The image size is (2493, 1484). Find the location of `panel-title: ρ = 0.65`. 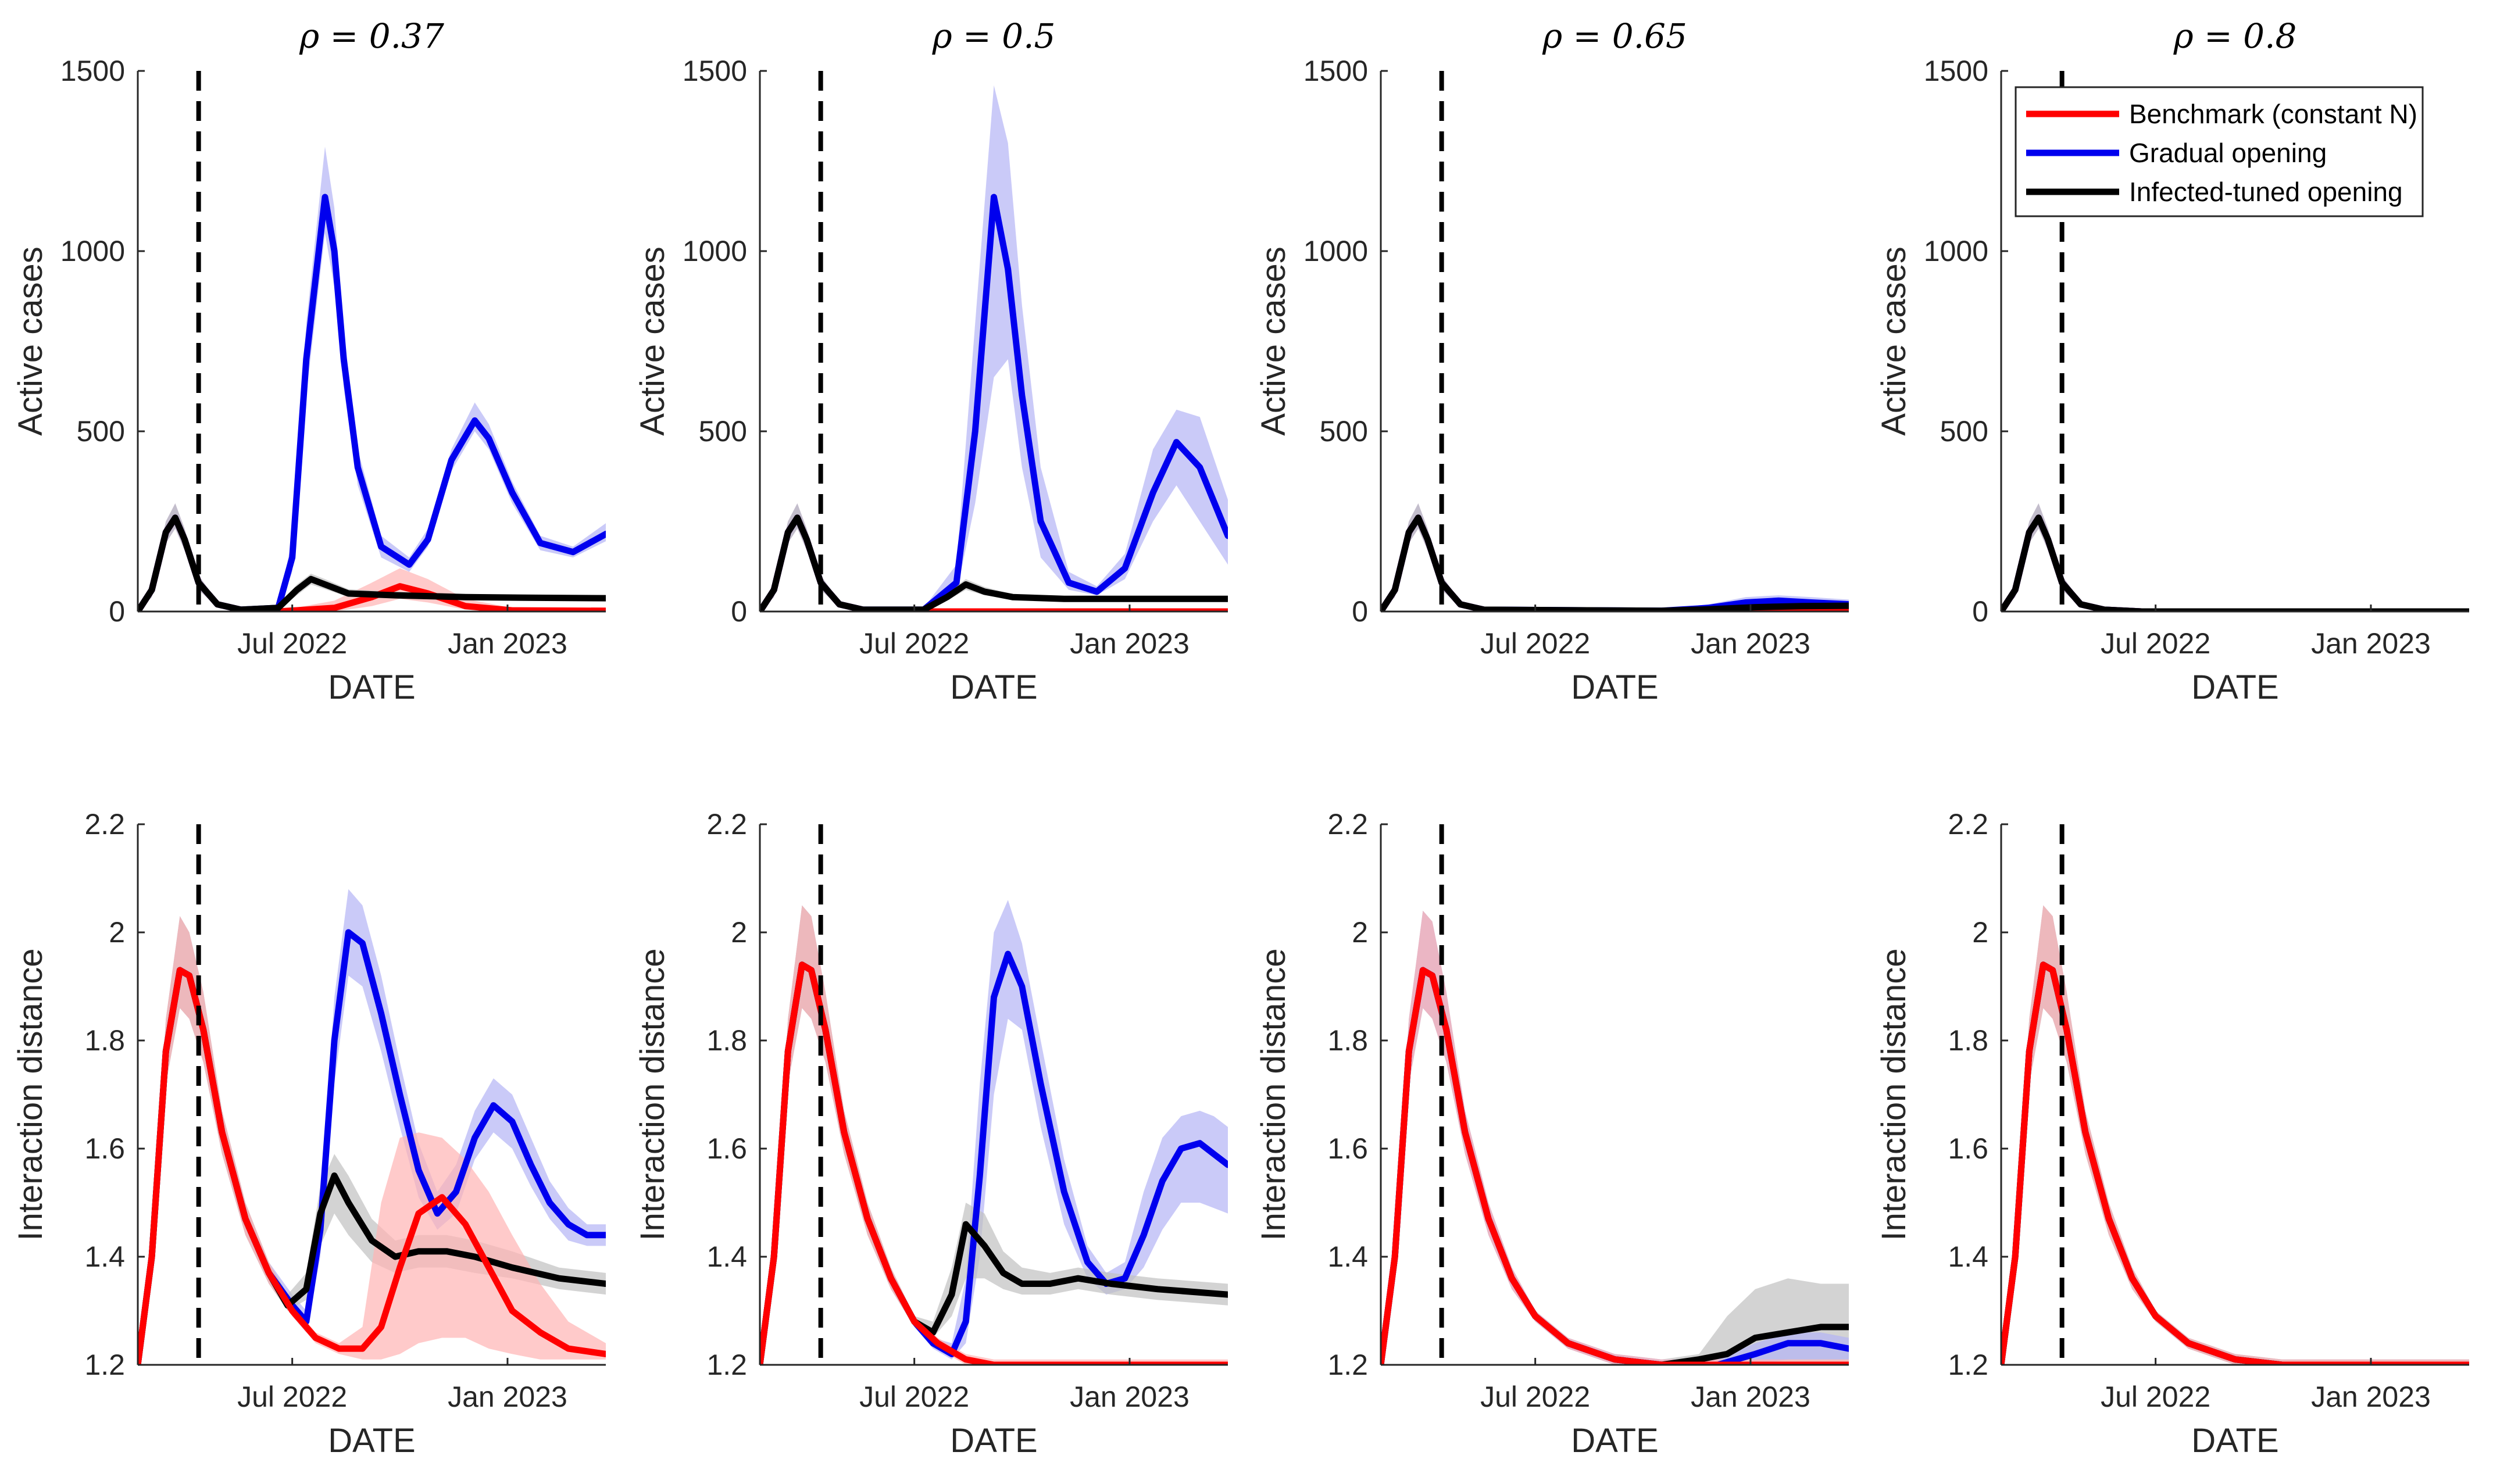

panel-title: ρ = 0.65 is located at coordinates (1614, 36).